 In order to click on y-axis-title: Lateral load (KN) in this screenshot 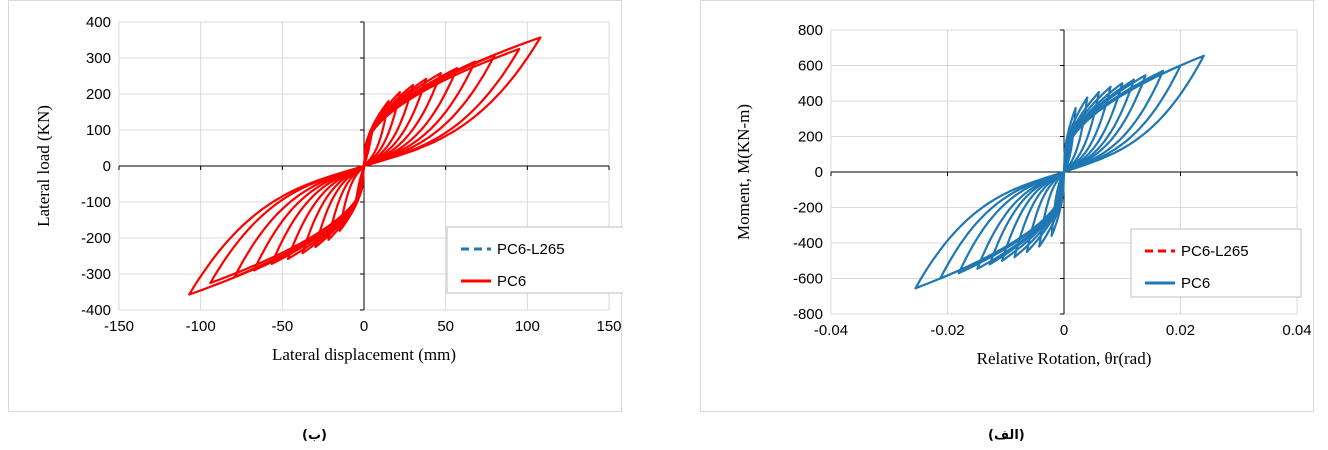, I will do `click(43, 166)`.